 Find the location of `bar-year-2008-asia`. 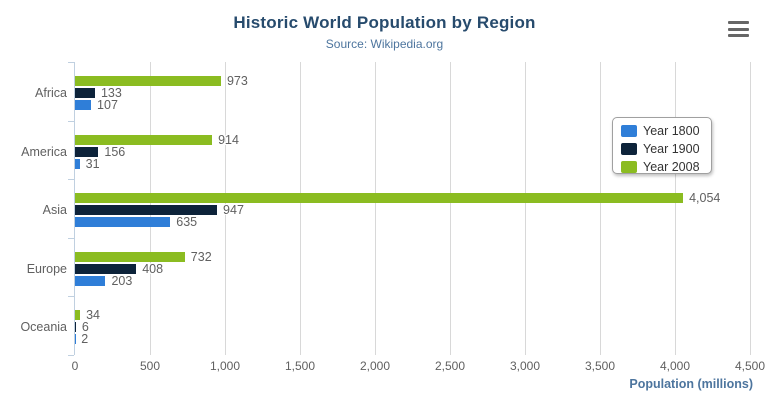

bar-year-2008-asia is located at coordinates (379, 198).